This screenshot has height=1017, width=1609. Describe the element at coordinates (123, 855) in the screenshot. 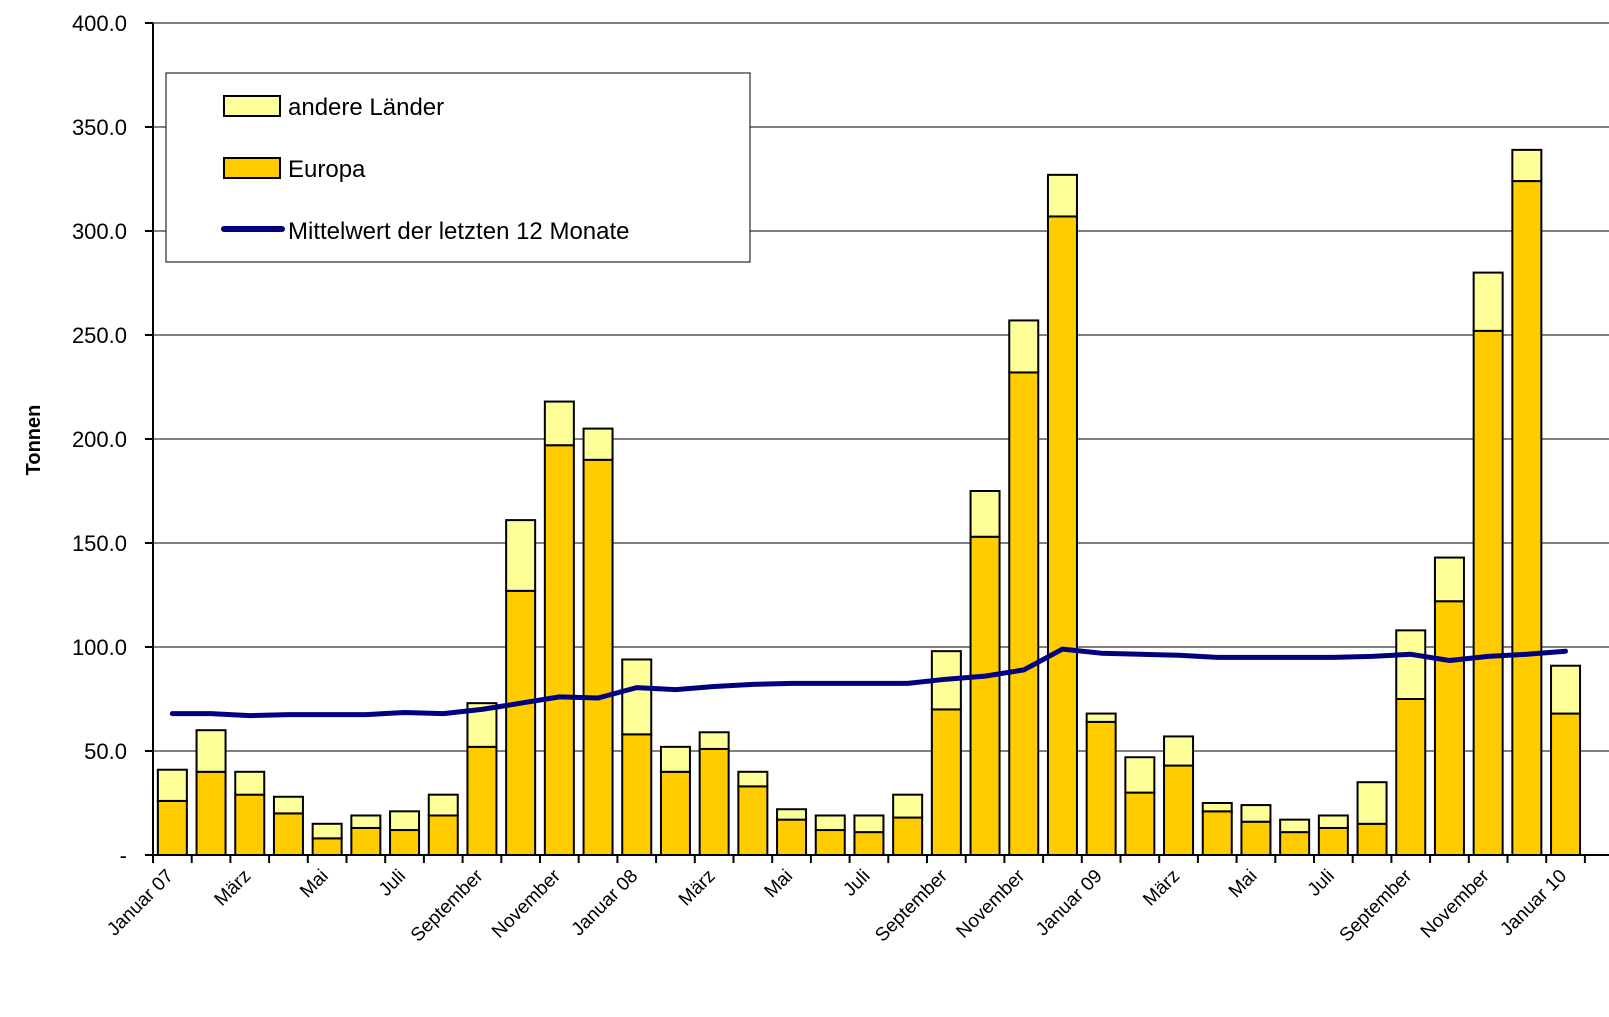

I see `y-tick-label: -` at that location.